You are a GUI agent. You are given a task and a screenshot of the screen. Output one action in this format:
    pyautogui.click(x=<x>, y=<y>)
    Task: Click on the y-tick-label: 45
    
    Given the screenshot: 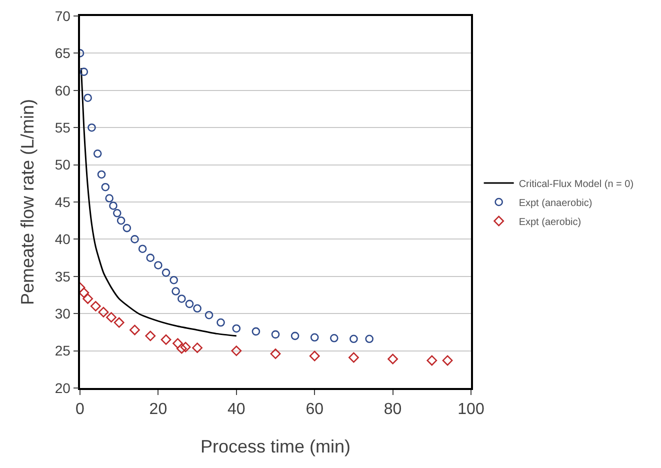 What is the action you would take?
    pyautogui.click(x=62, y=202)
    